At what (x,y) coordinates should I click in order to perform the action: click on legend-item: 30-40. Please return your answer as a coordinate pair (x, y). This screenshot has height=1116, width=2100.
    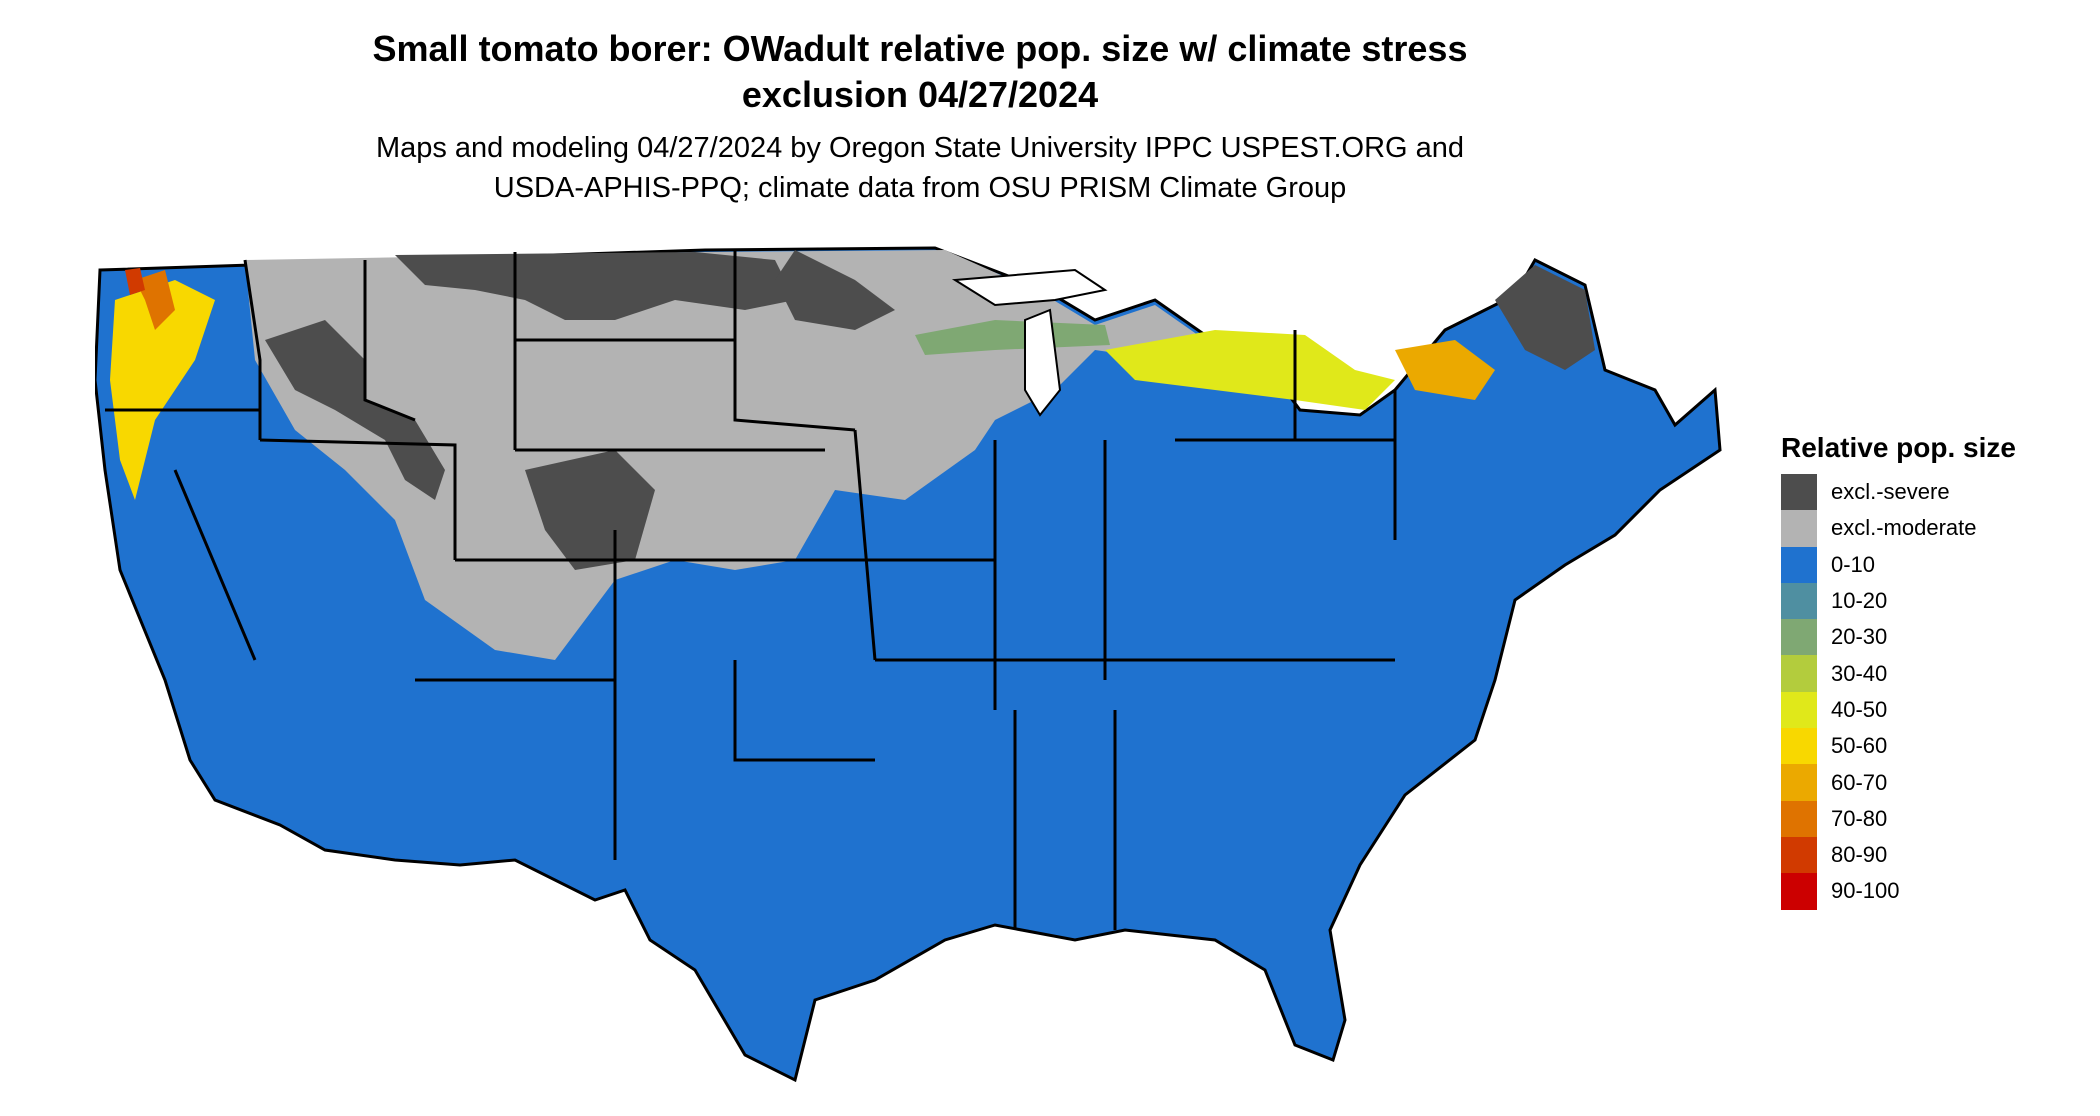
    Looking at the image, I should click on (1931, 673).